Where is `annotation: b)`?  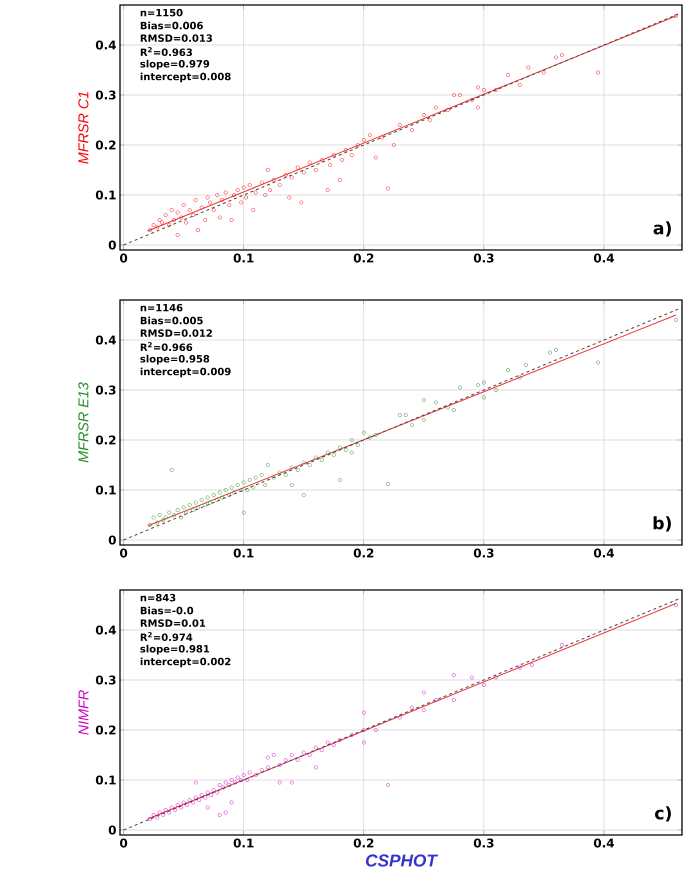 annotation: b) is located at coordinates (662, 524).